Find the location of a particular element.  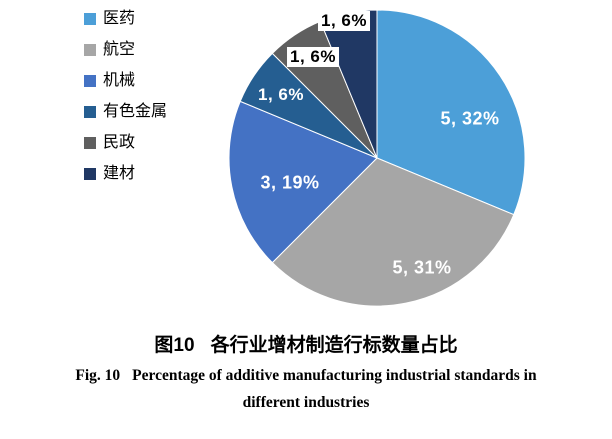

legend-item-6: 建材 is located at coordinates (125, 173).